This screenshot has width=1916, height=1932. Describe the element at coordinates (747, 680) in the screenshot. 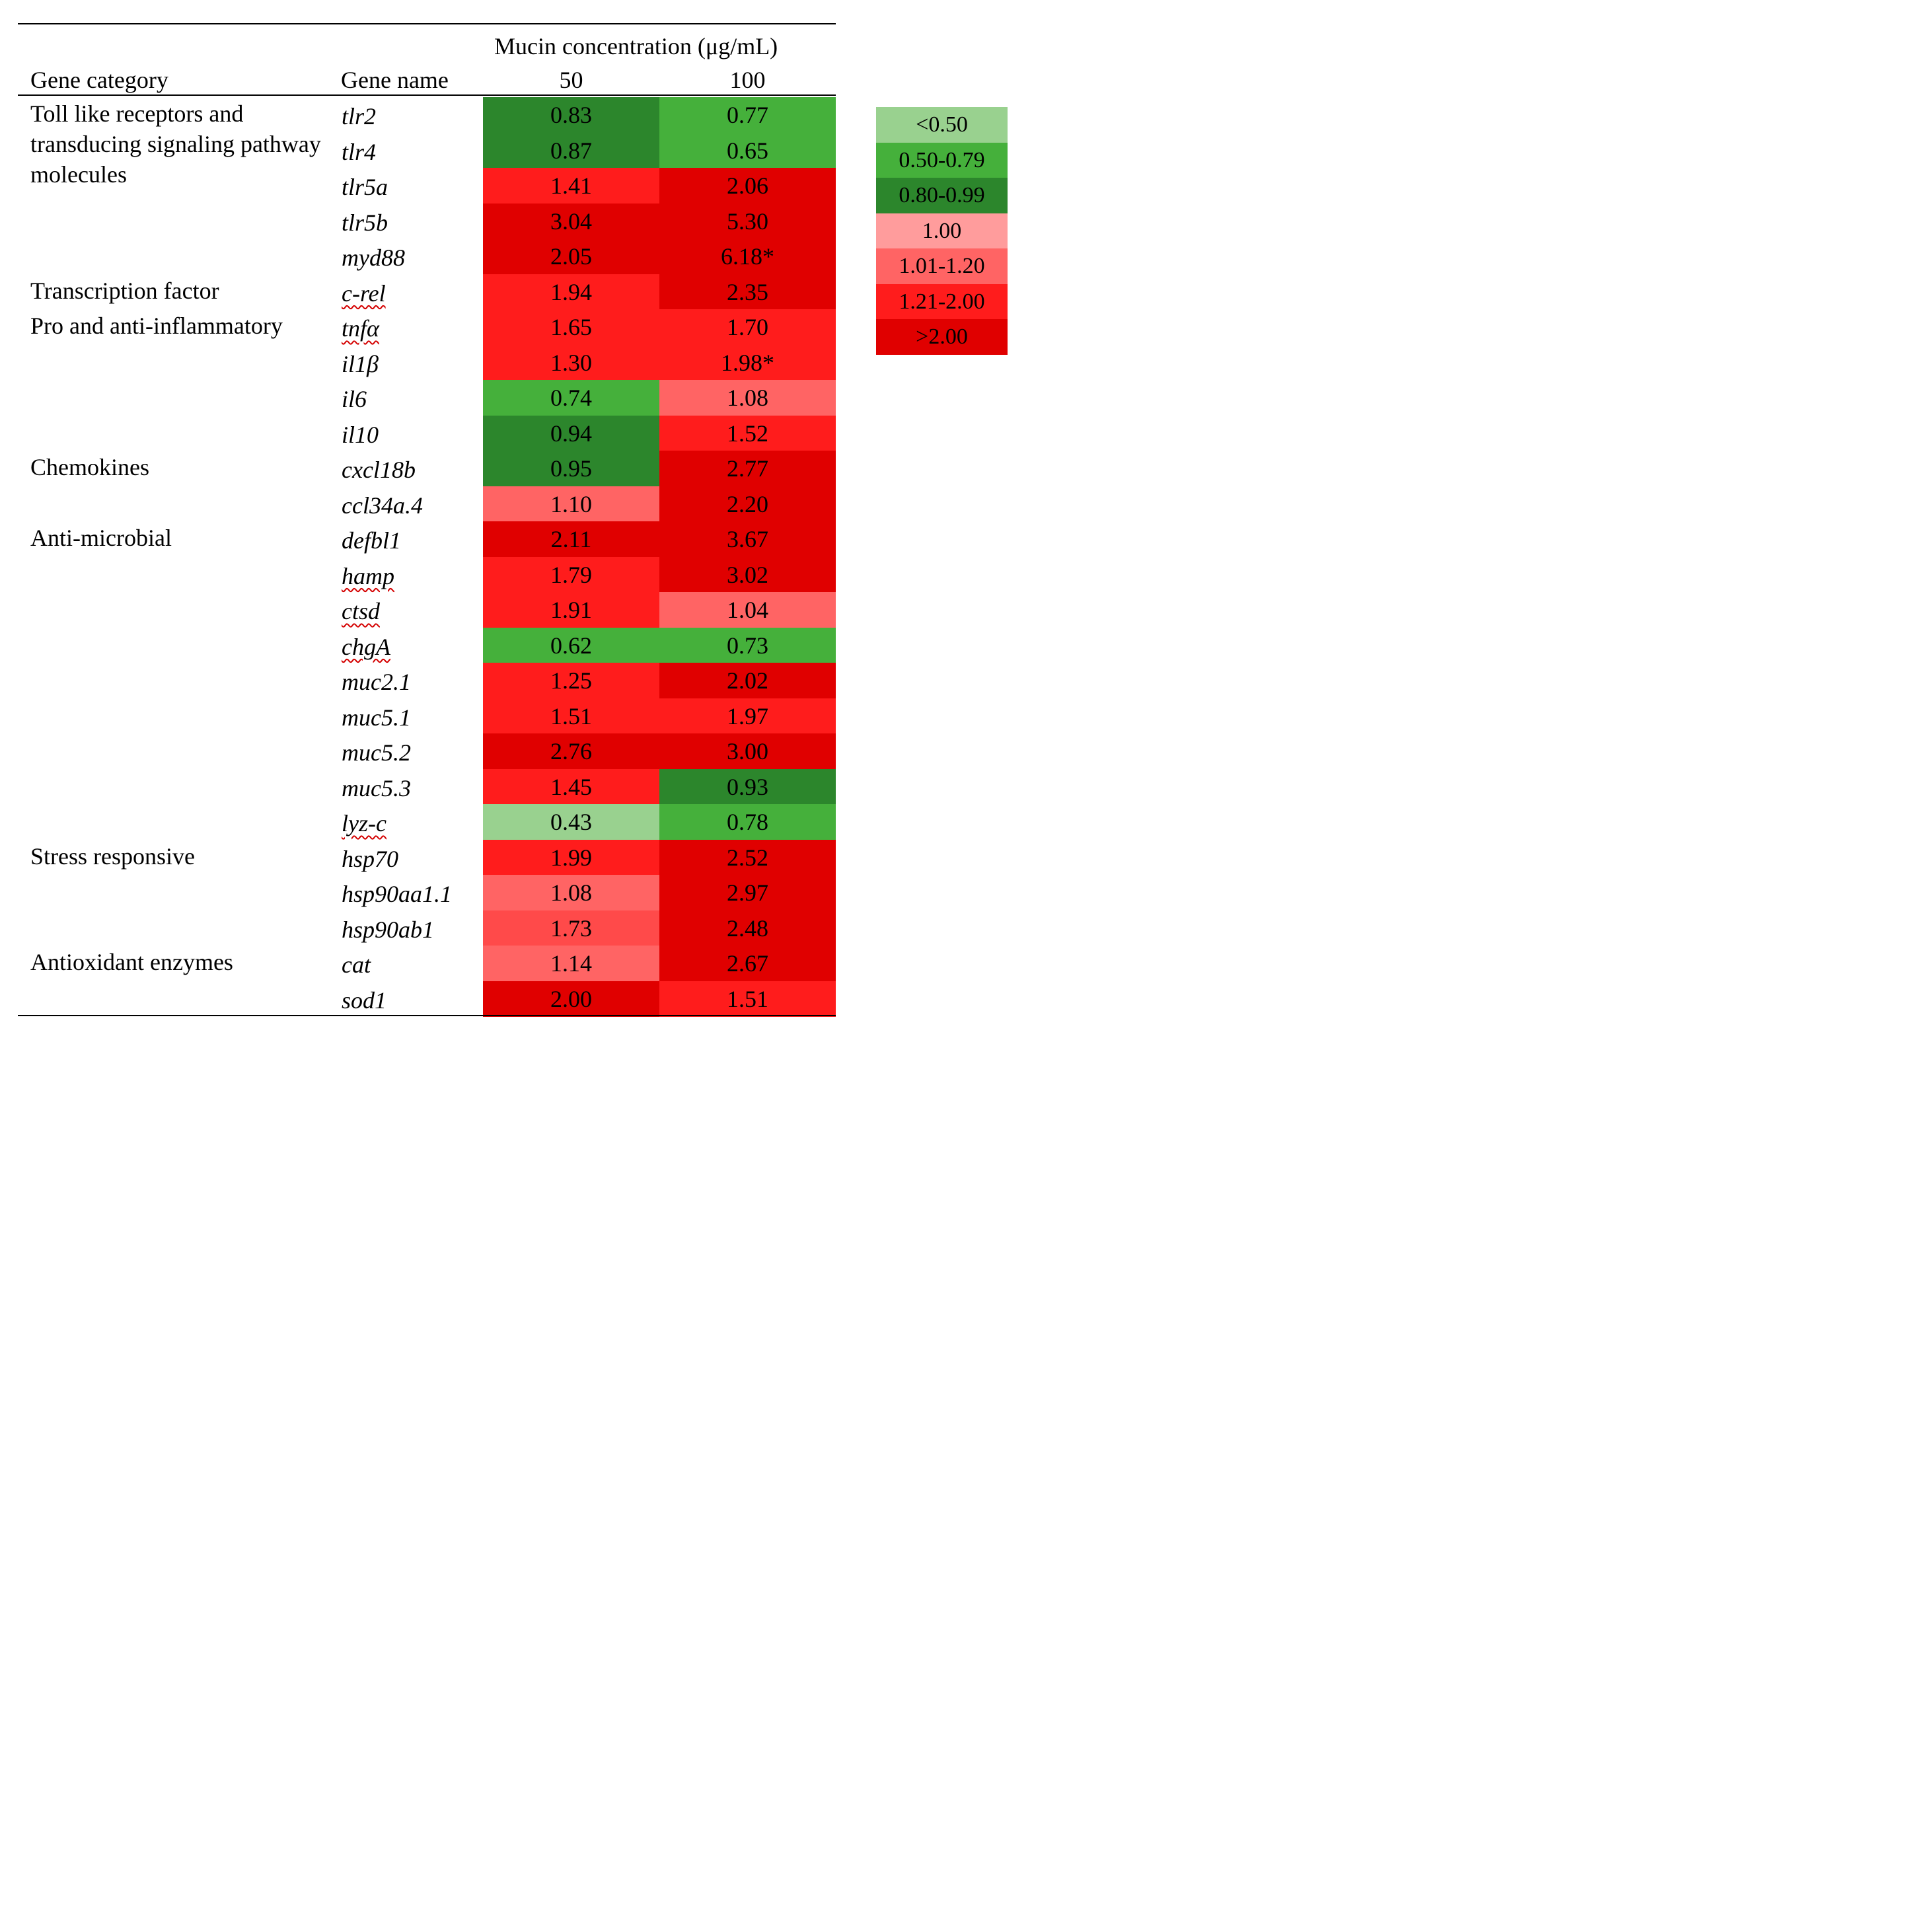

I see `heatmap-cell-r16-c1: 2.02` at that location.